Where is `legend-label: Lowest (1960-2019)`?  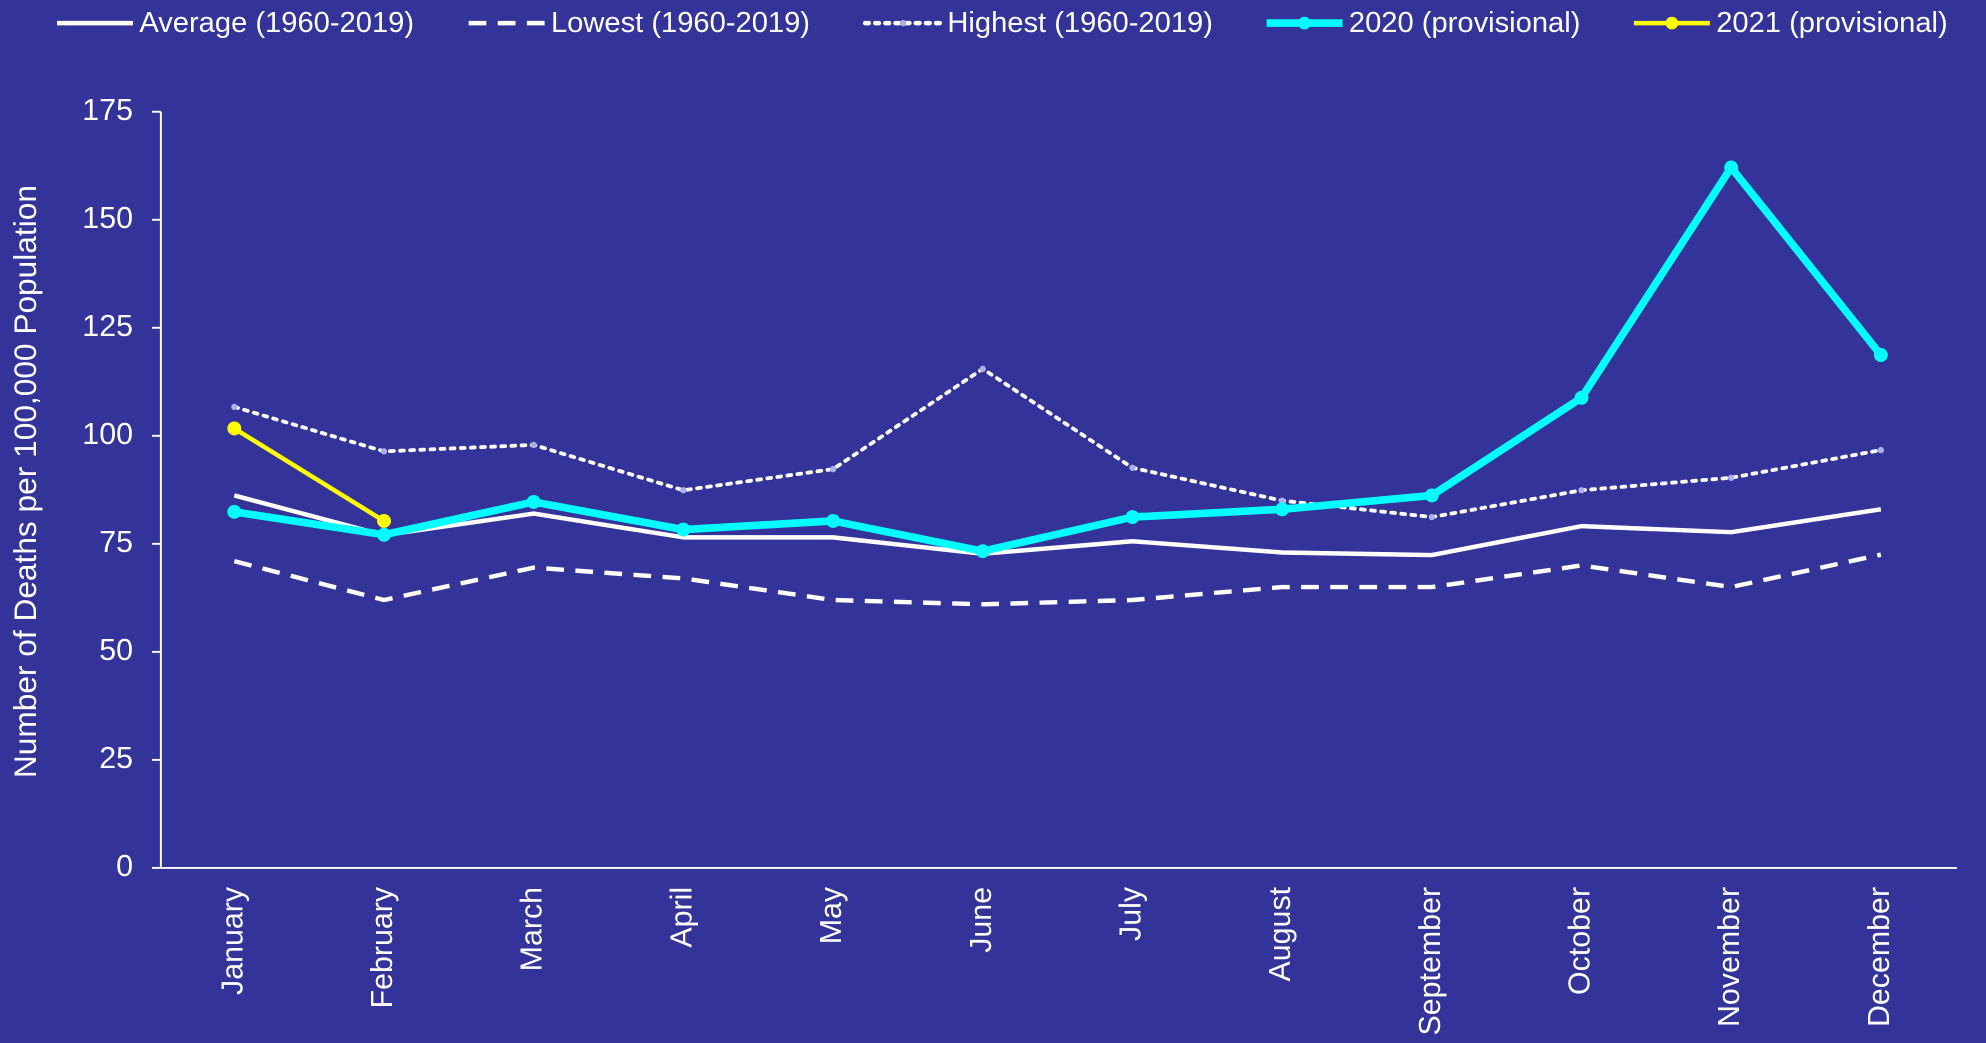
legend-label: Lowest (1960-2019) is located at coordinates (680, 23).